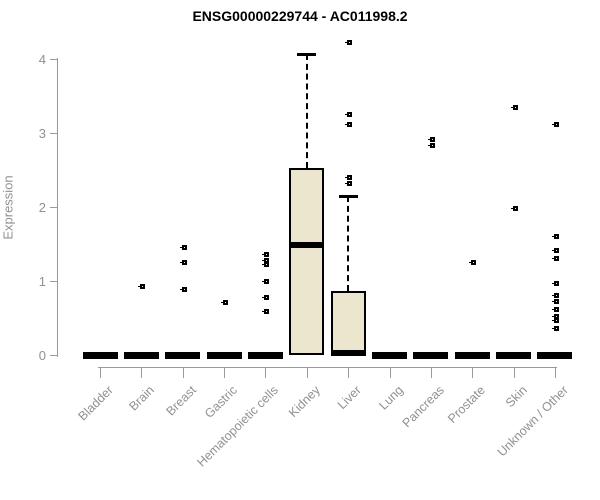 The image size is (600, 500). I want to click on x-axis-line, so click(327, 367).